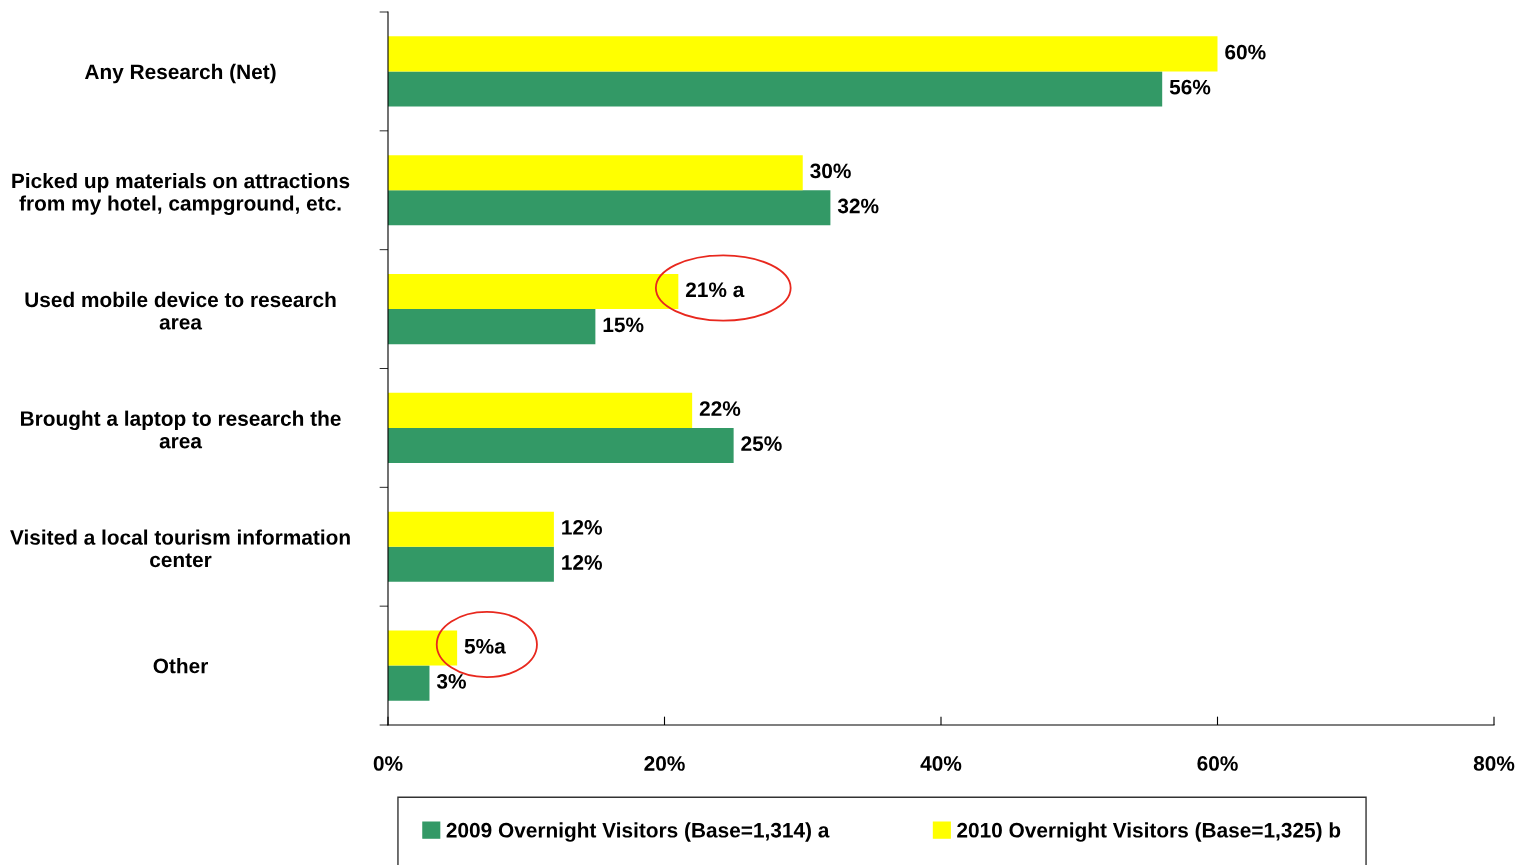 This screenshot has width=1519, height=865. What do you see at coordinates (761, 444) in the screenshot?
I see `data-label: 25%` at bounding box center [761, 444].